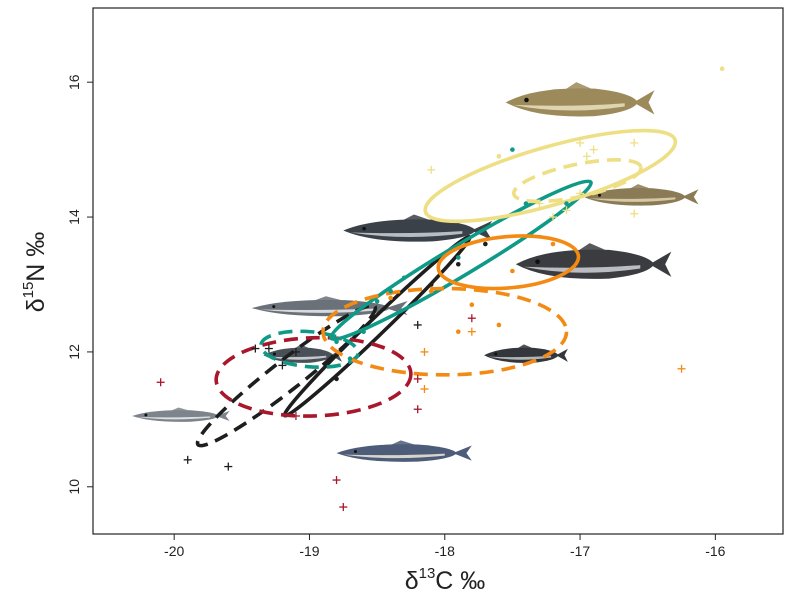 The width and height of the screenshot is (785, 597). Describe the element at coordinates (445, 331) in the screenshot. I see `ellipse-orange-dashed` at that location.